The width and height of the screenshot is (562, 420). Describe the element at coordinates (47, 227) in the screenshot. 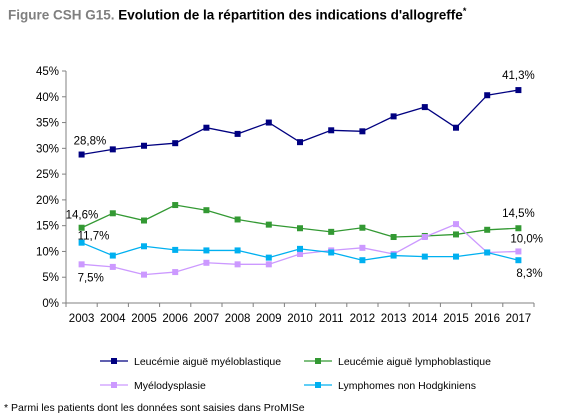

I see `y-tick-label: 15%` at that location.